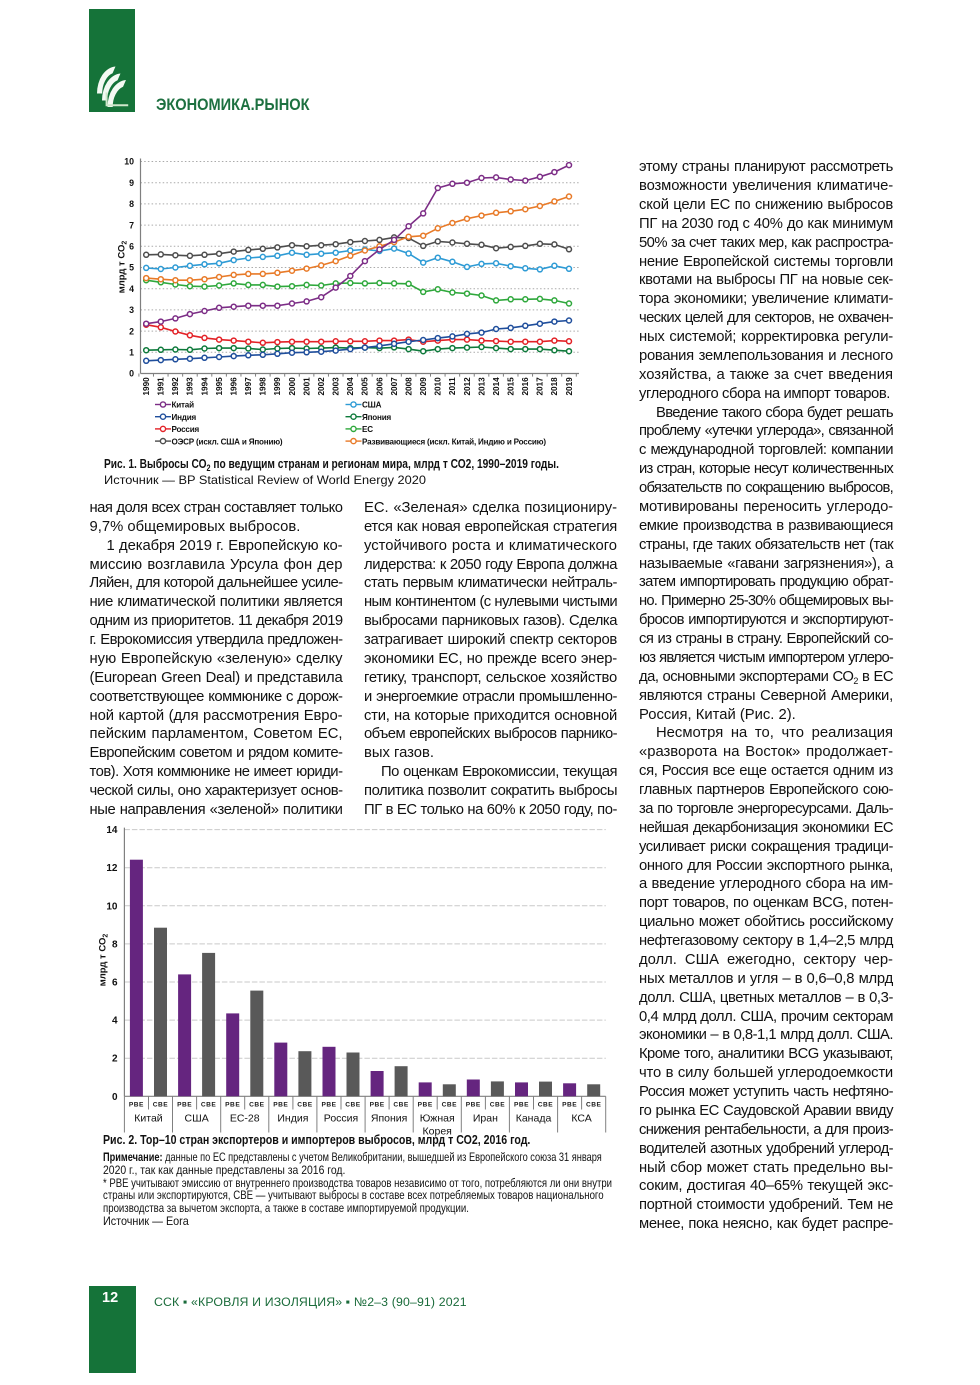 The height and width of the screenshot is (1385, 980). I want to click on svg-text: 1995, so click(219, 386).